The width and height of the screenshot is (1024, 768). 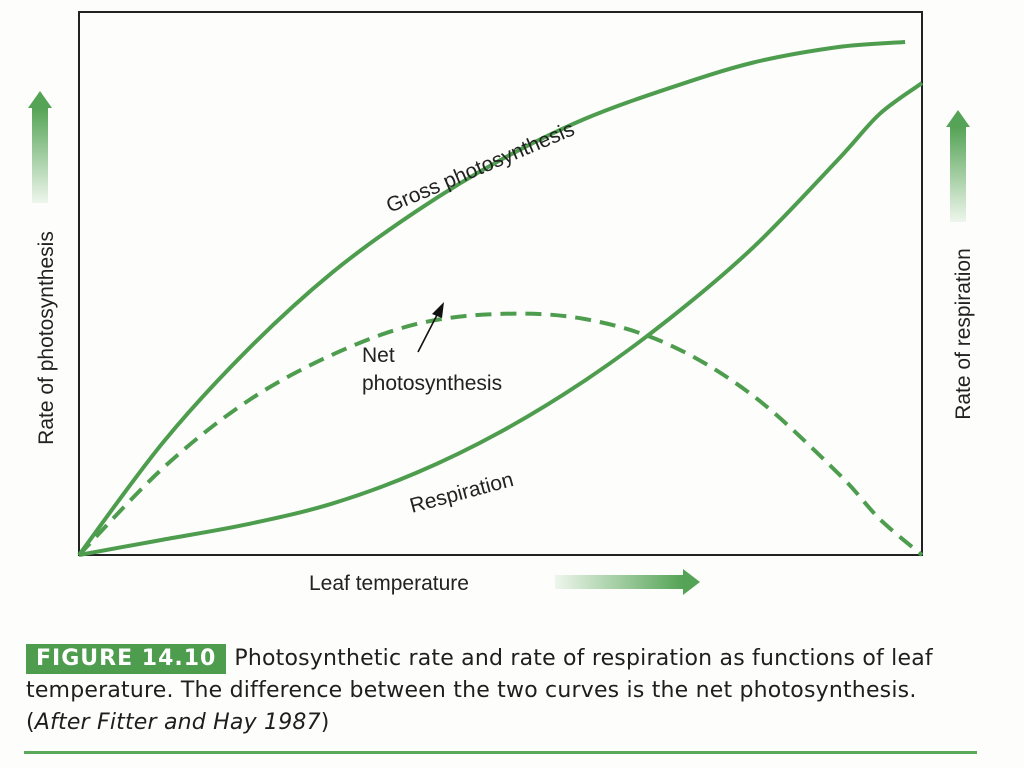 What do you see at coordinates (627, 582) in the screenshot?
I see `x-axis-arrow` at bounding box center [627, 582].